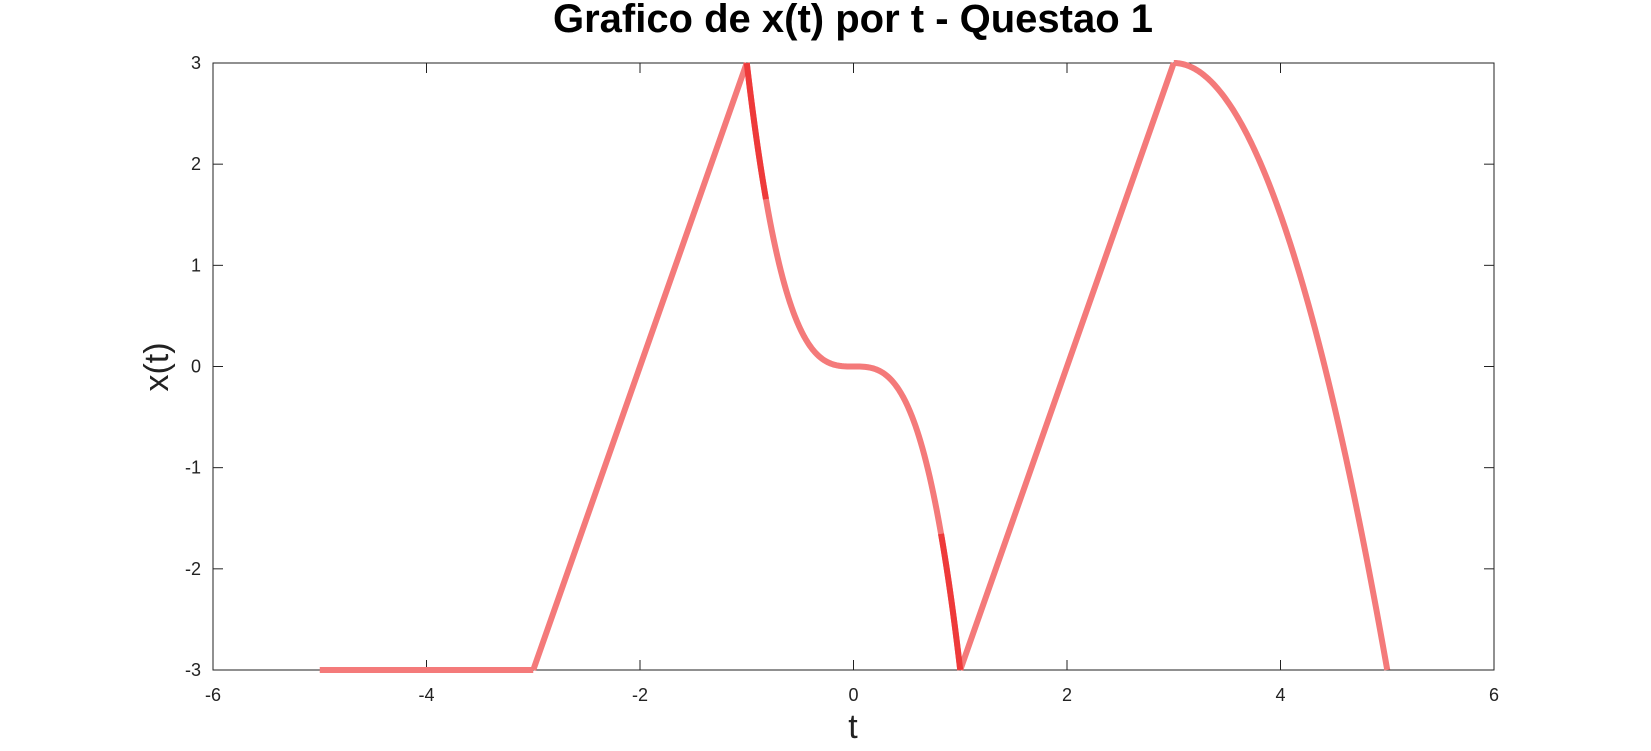 This screenshot has height=751, width=1651. I want to click on x-axis-label: t, so click(853, 727).